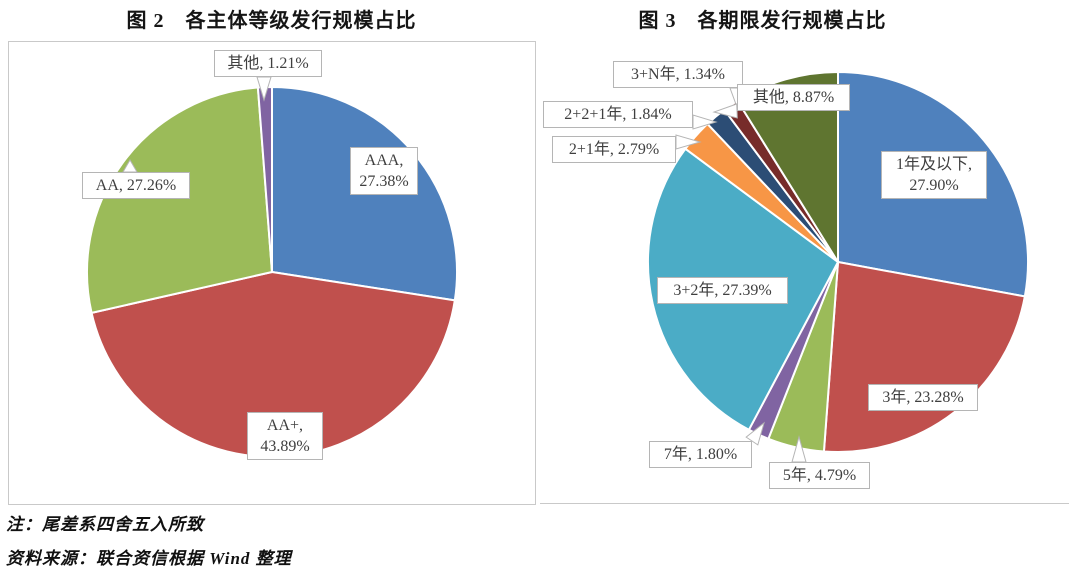 This screenshot has width=1080, height=573. What do you see at coordinates (934, 175) in the screenshot?
I see `pie-label-1年及以下: 1年及以下, 27.90%` at bounding box center [934, 175].